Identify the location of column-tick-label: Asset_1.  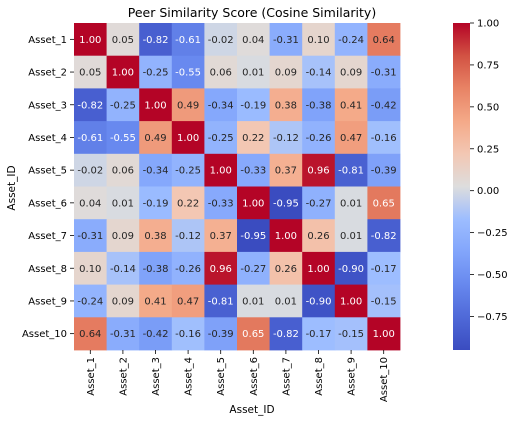
(91, 376).